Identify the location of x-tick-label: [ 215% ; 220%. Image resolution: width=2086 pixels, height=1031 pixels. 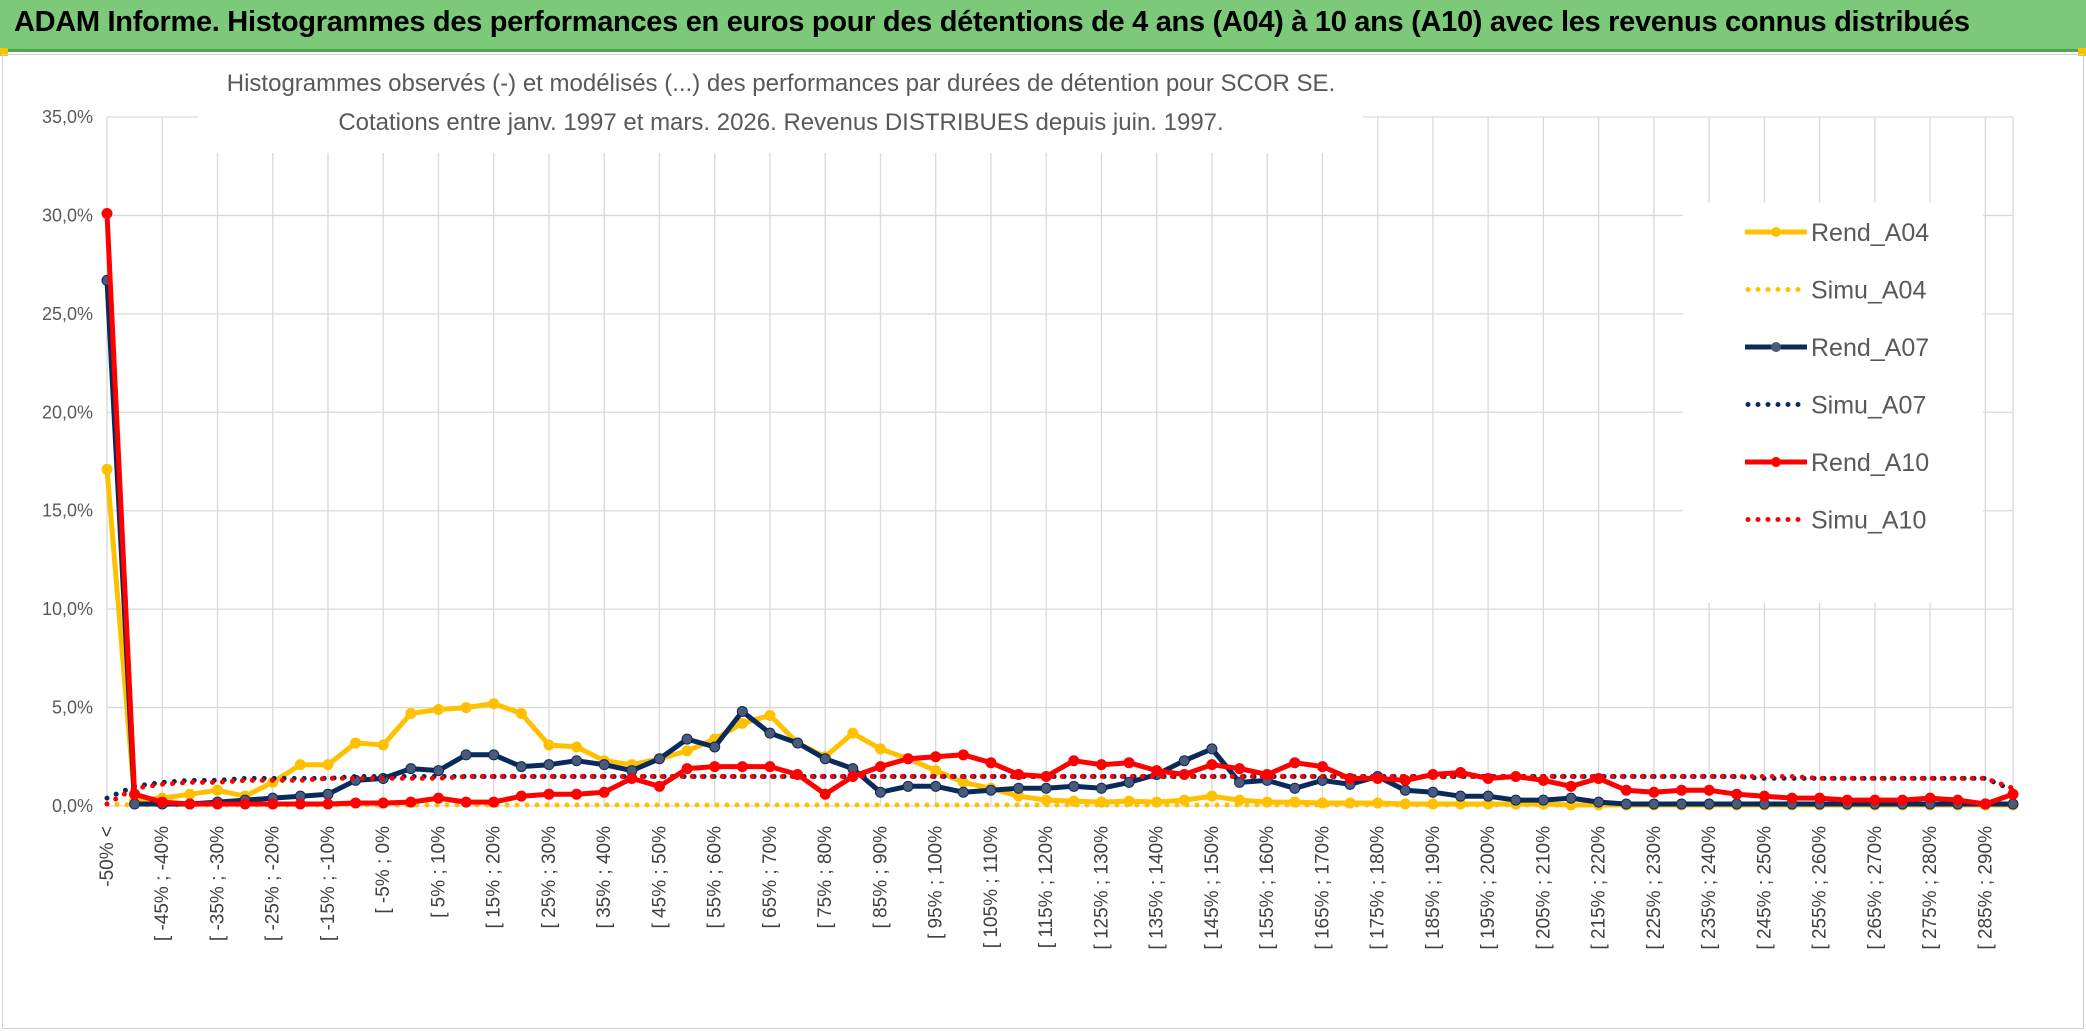
(1599, 888).